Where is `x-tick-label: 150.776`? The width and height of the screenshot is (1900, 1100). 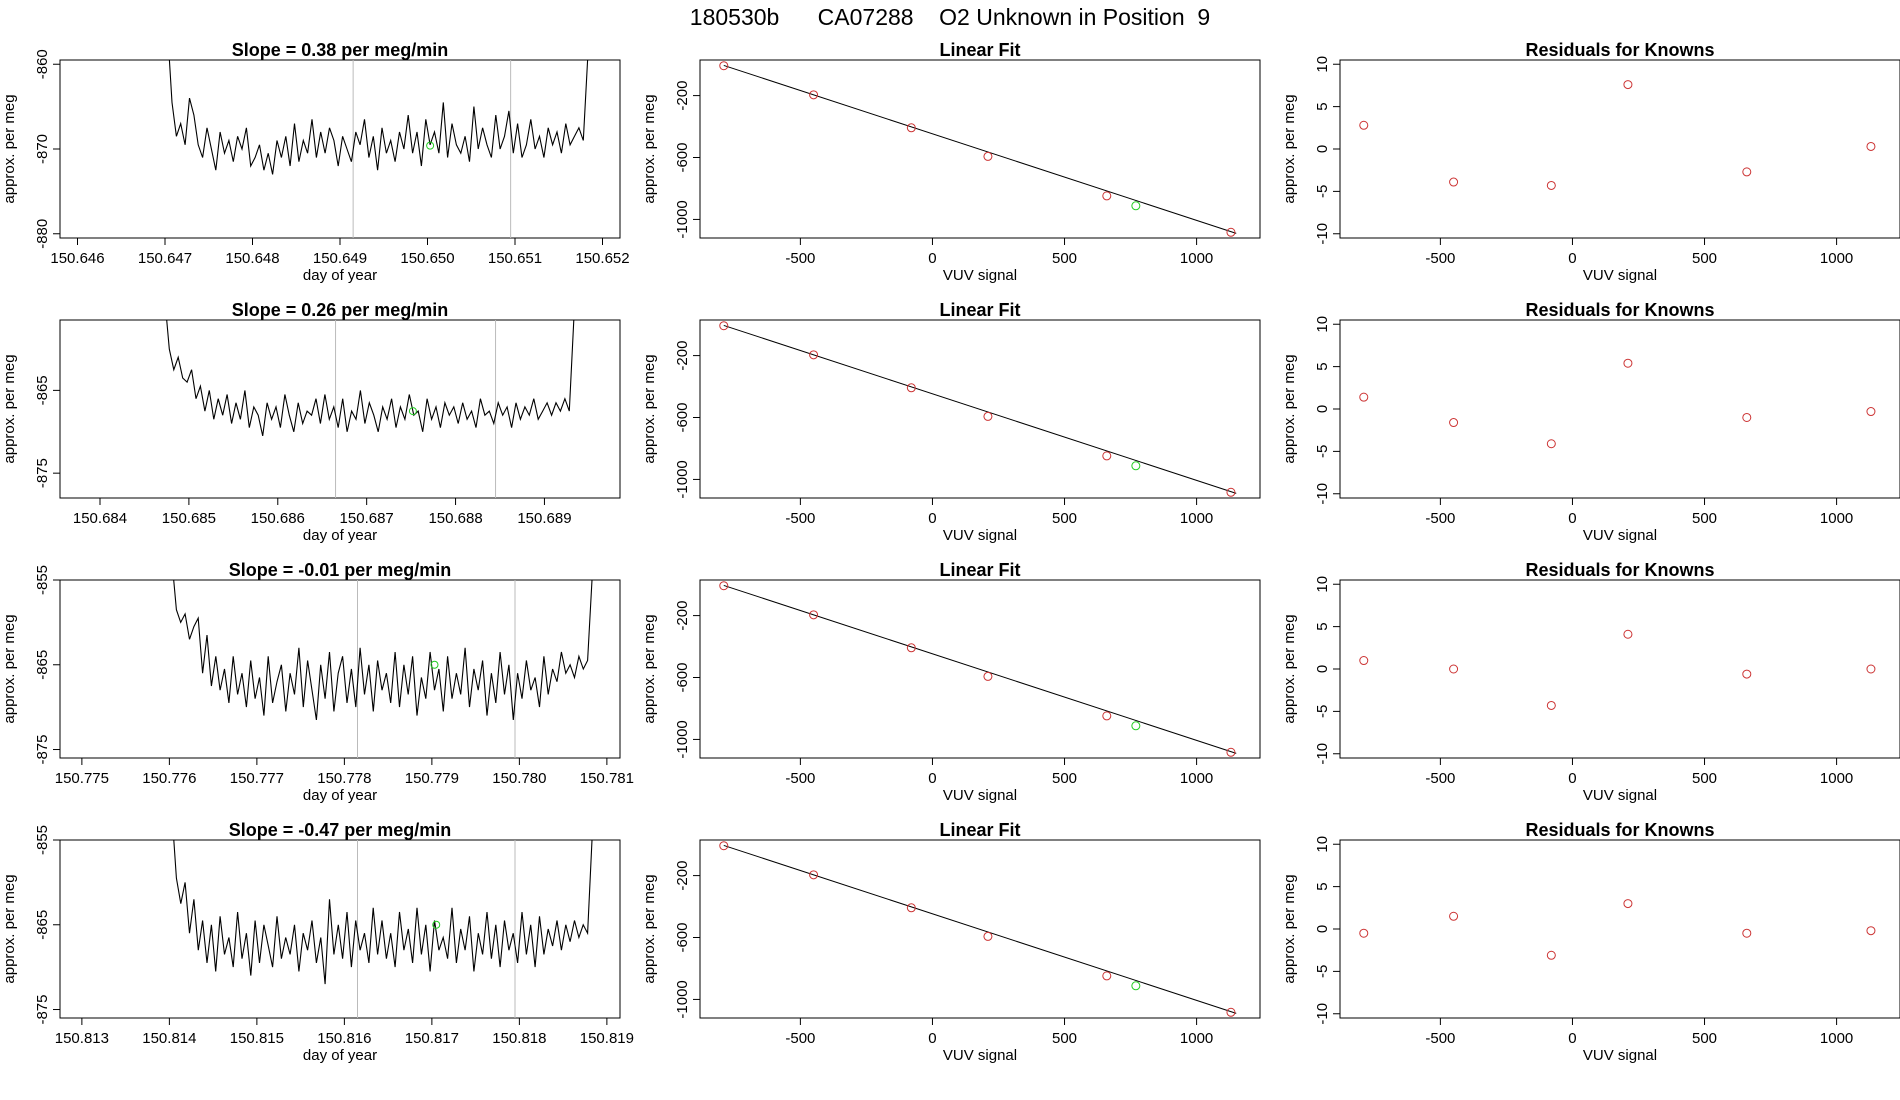
x-tick-label: 150.776 is located at coordinates (169, 778).